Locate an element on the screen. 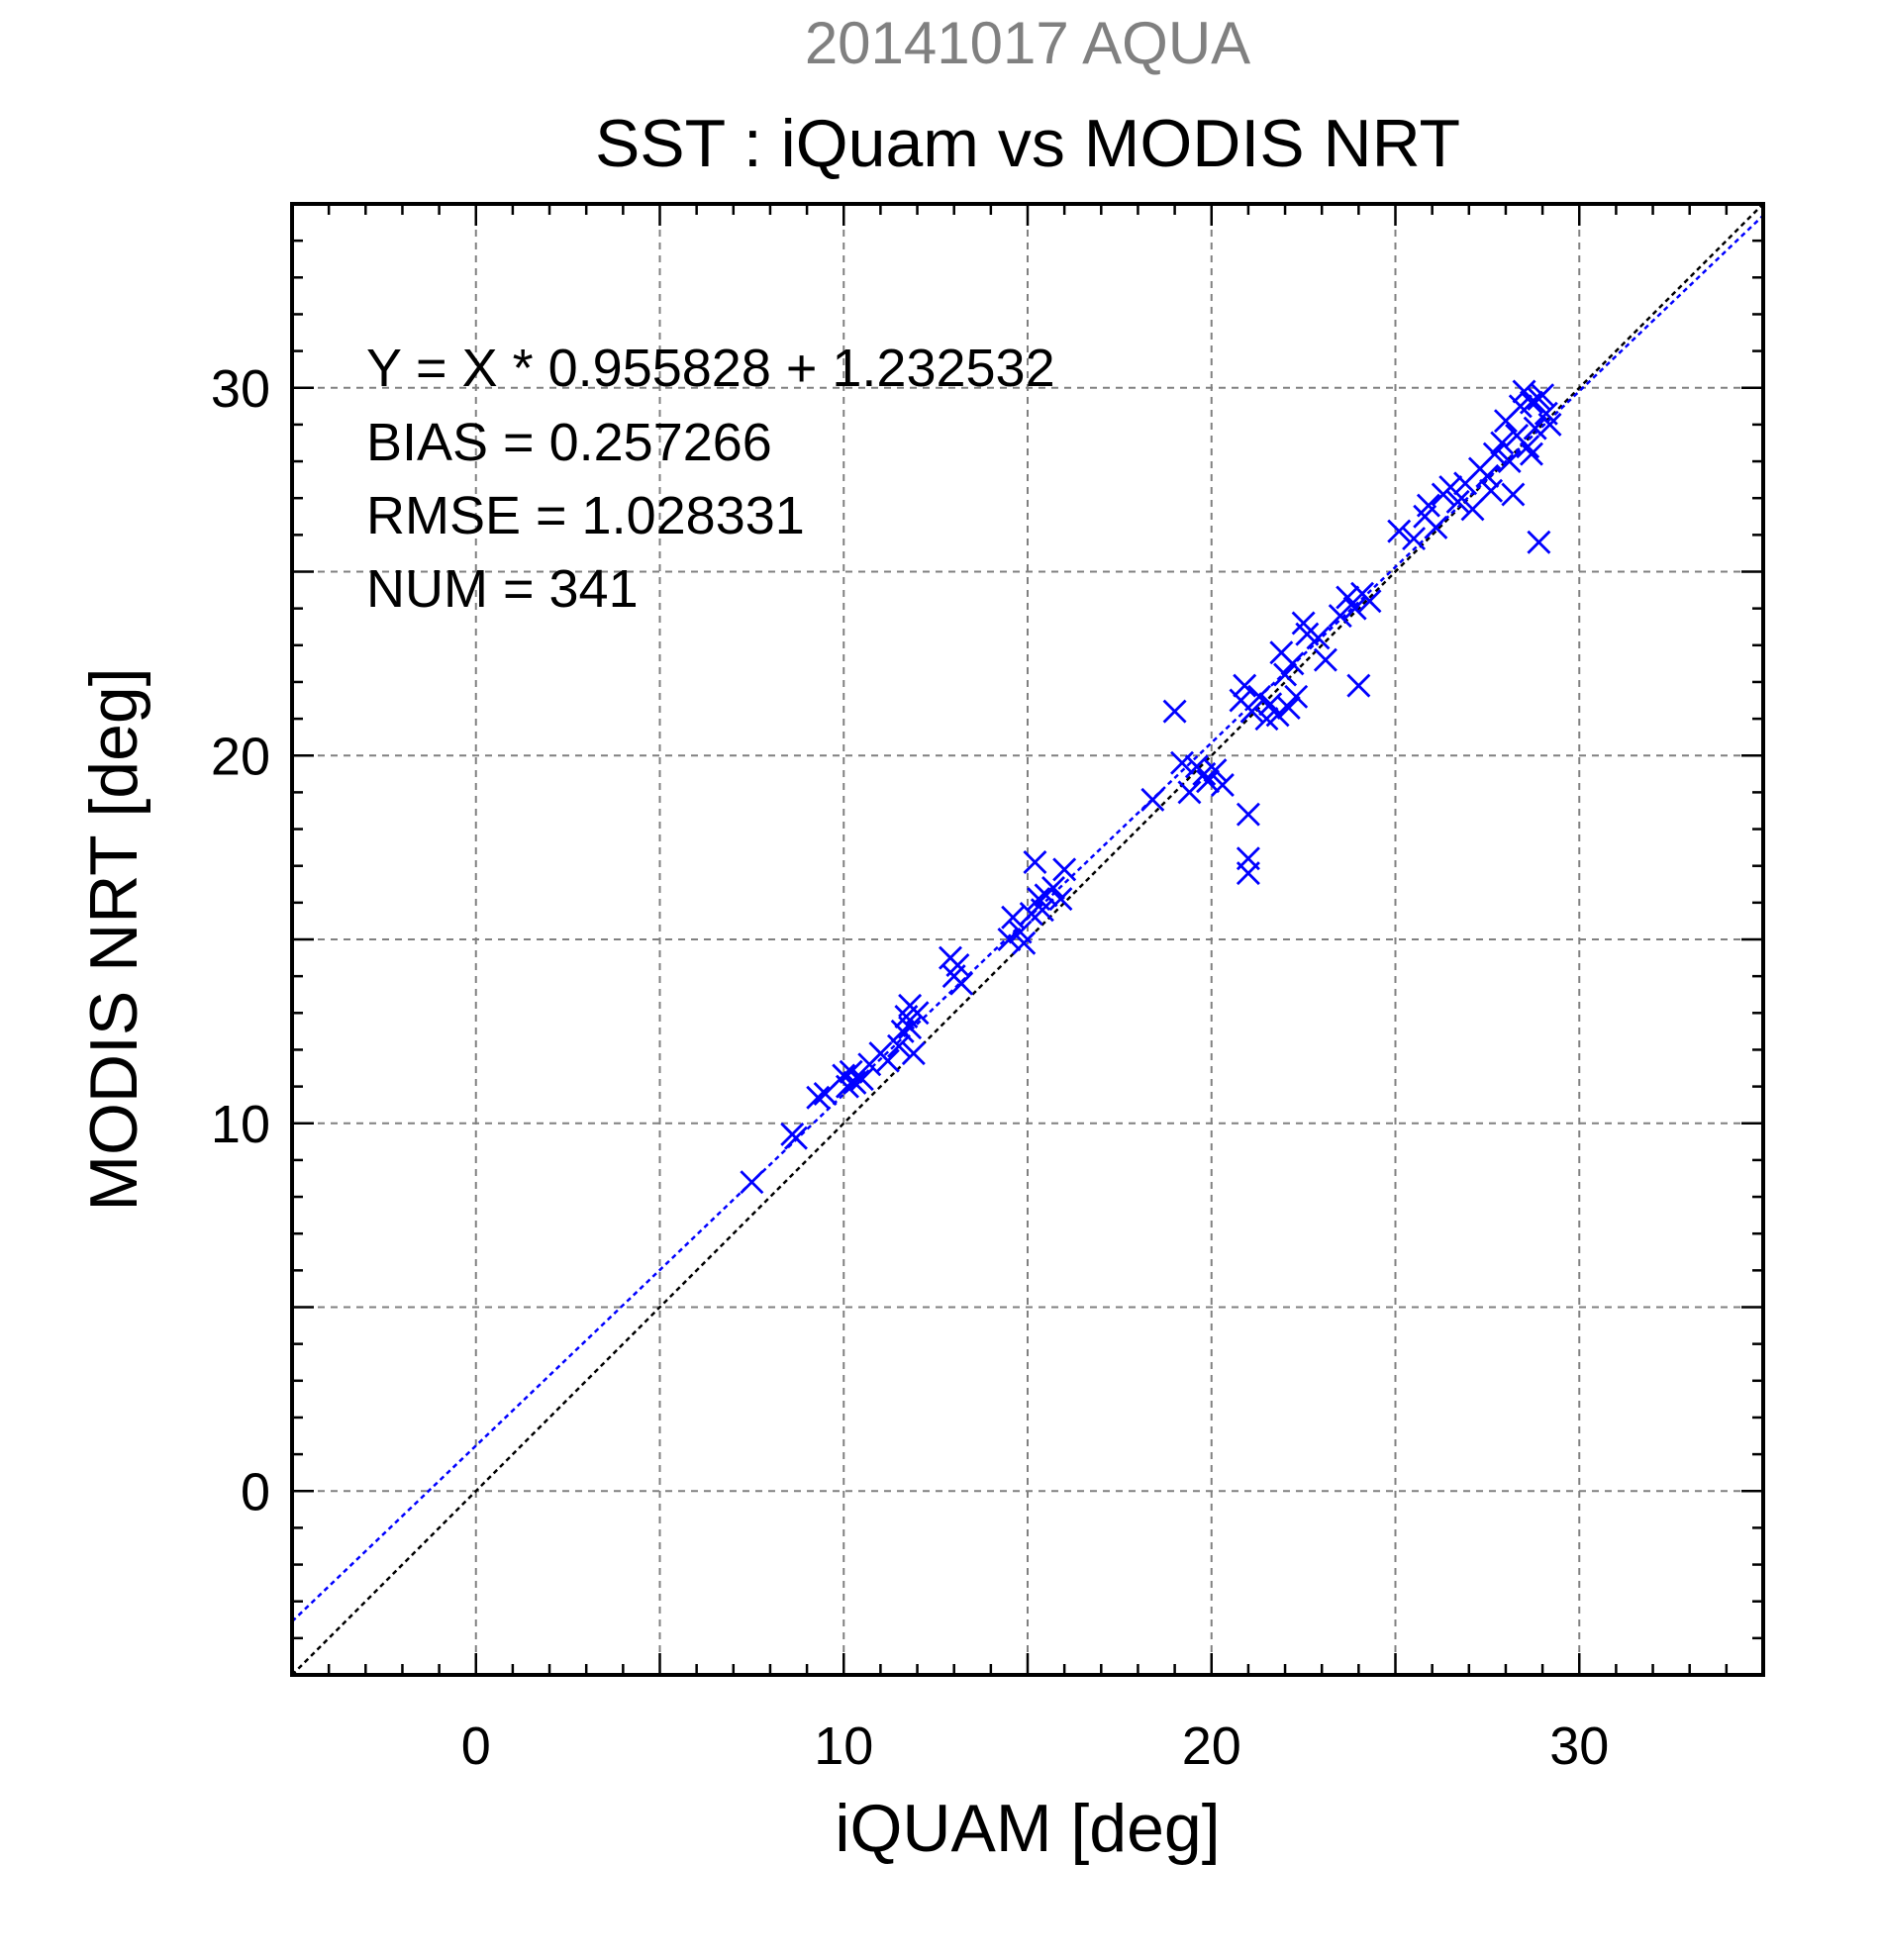 This screenshot has width=1881, height=1960. stats-line-fit: Y = X * 0.955828 + 1.232532 is located at coordinates (710, 368).